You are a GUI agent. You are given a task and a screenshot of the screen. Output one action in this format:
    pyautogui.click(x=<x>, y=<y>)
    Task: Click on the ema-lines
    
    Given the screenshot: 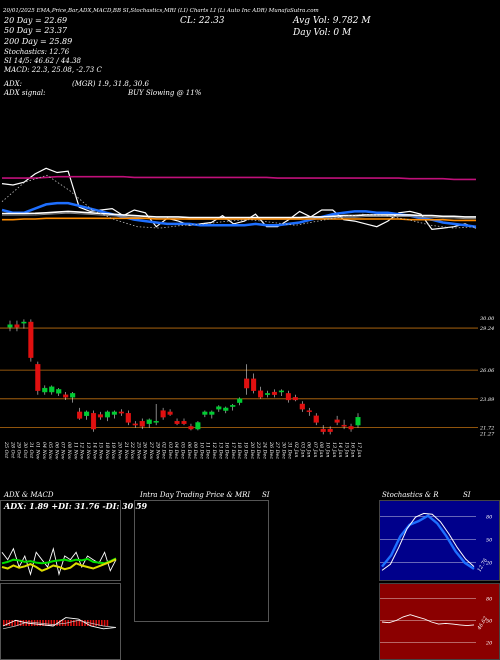 What is the action you would take?
    pyautogui.click(x=239, y=199)
    